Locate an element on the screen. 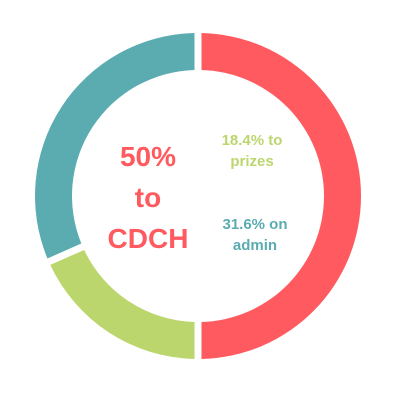 The width and height of the screenshot is (400, 400). label-prizes-line-2: prizes is located at coordinates (251, 161).